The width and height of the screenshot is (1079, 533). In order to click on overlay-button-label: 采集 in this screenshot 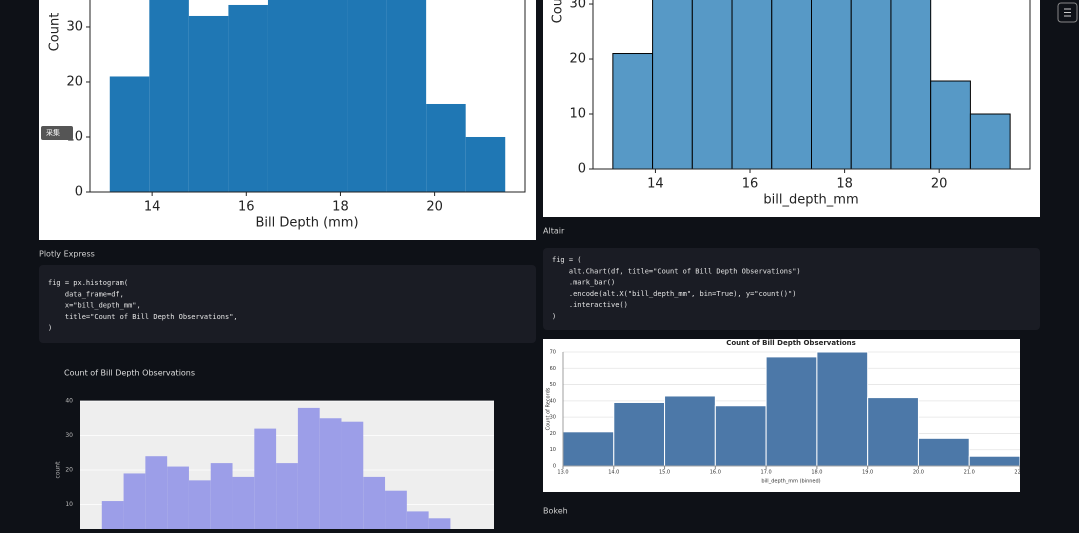, I will do `click(53, 132)`.